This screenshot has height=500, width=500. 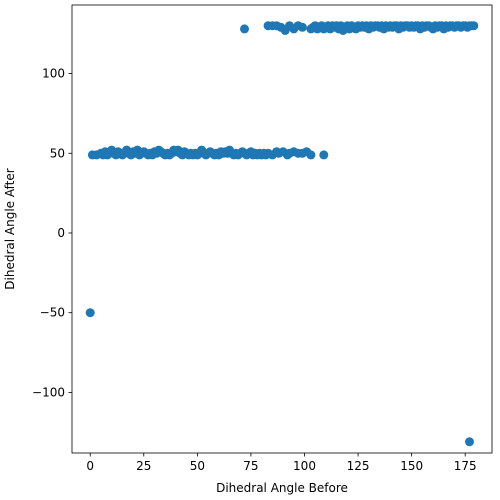 What do you see at coordinates (90, 466) in the screenshot?
I see `x-tick-label: 0` at bounding box center [90, 466].